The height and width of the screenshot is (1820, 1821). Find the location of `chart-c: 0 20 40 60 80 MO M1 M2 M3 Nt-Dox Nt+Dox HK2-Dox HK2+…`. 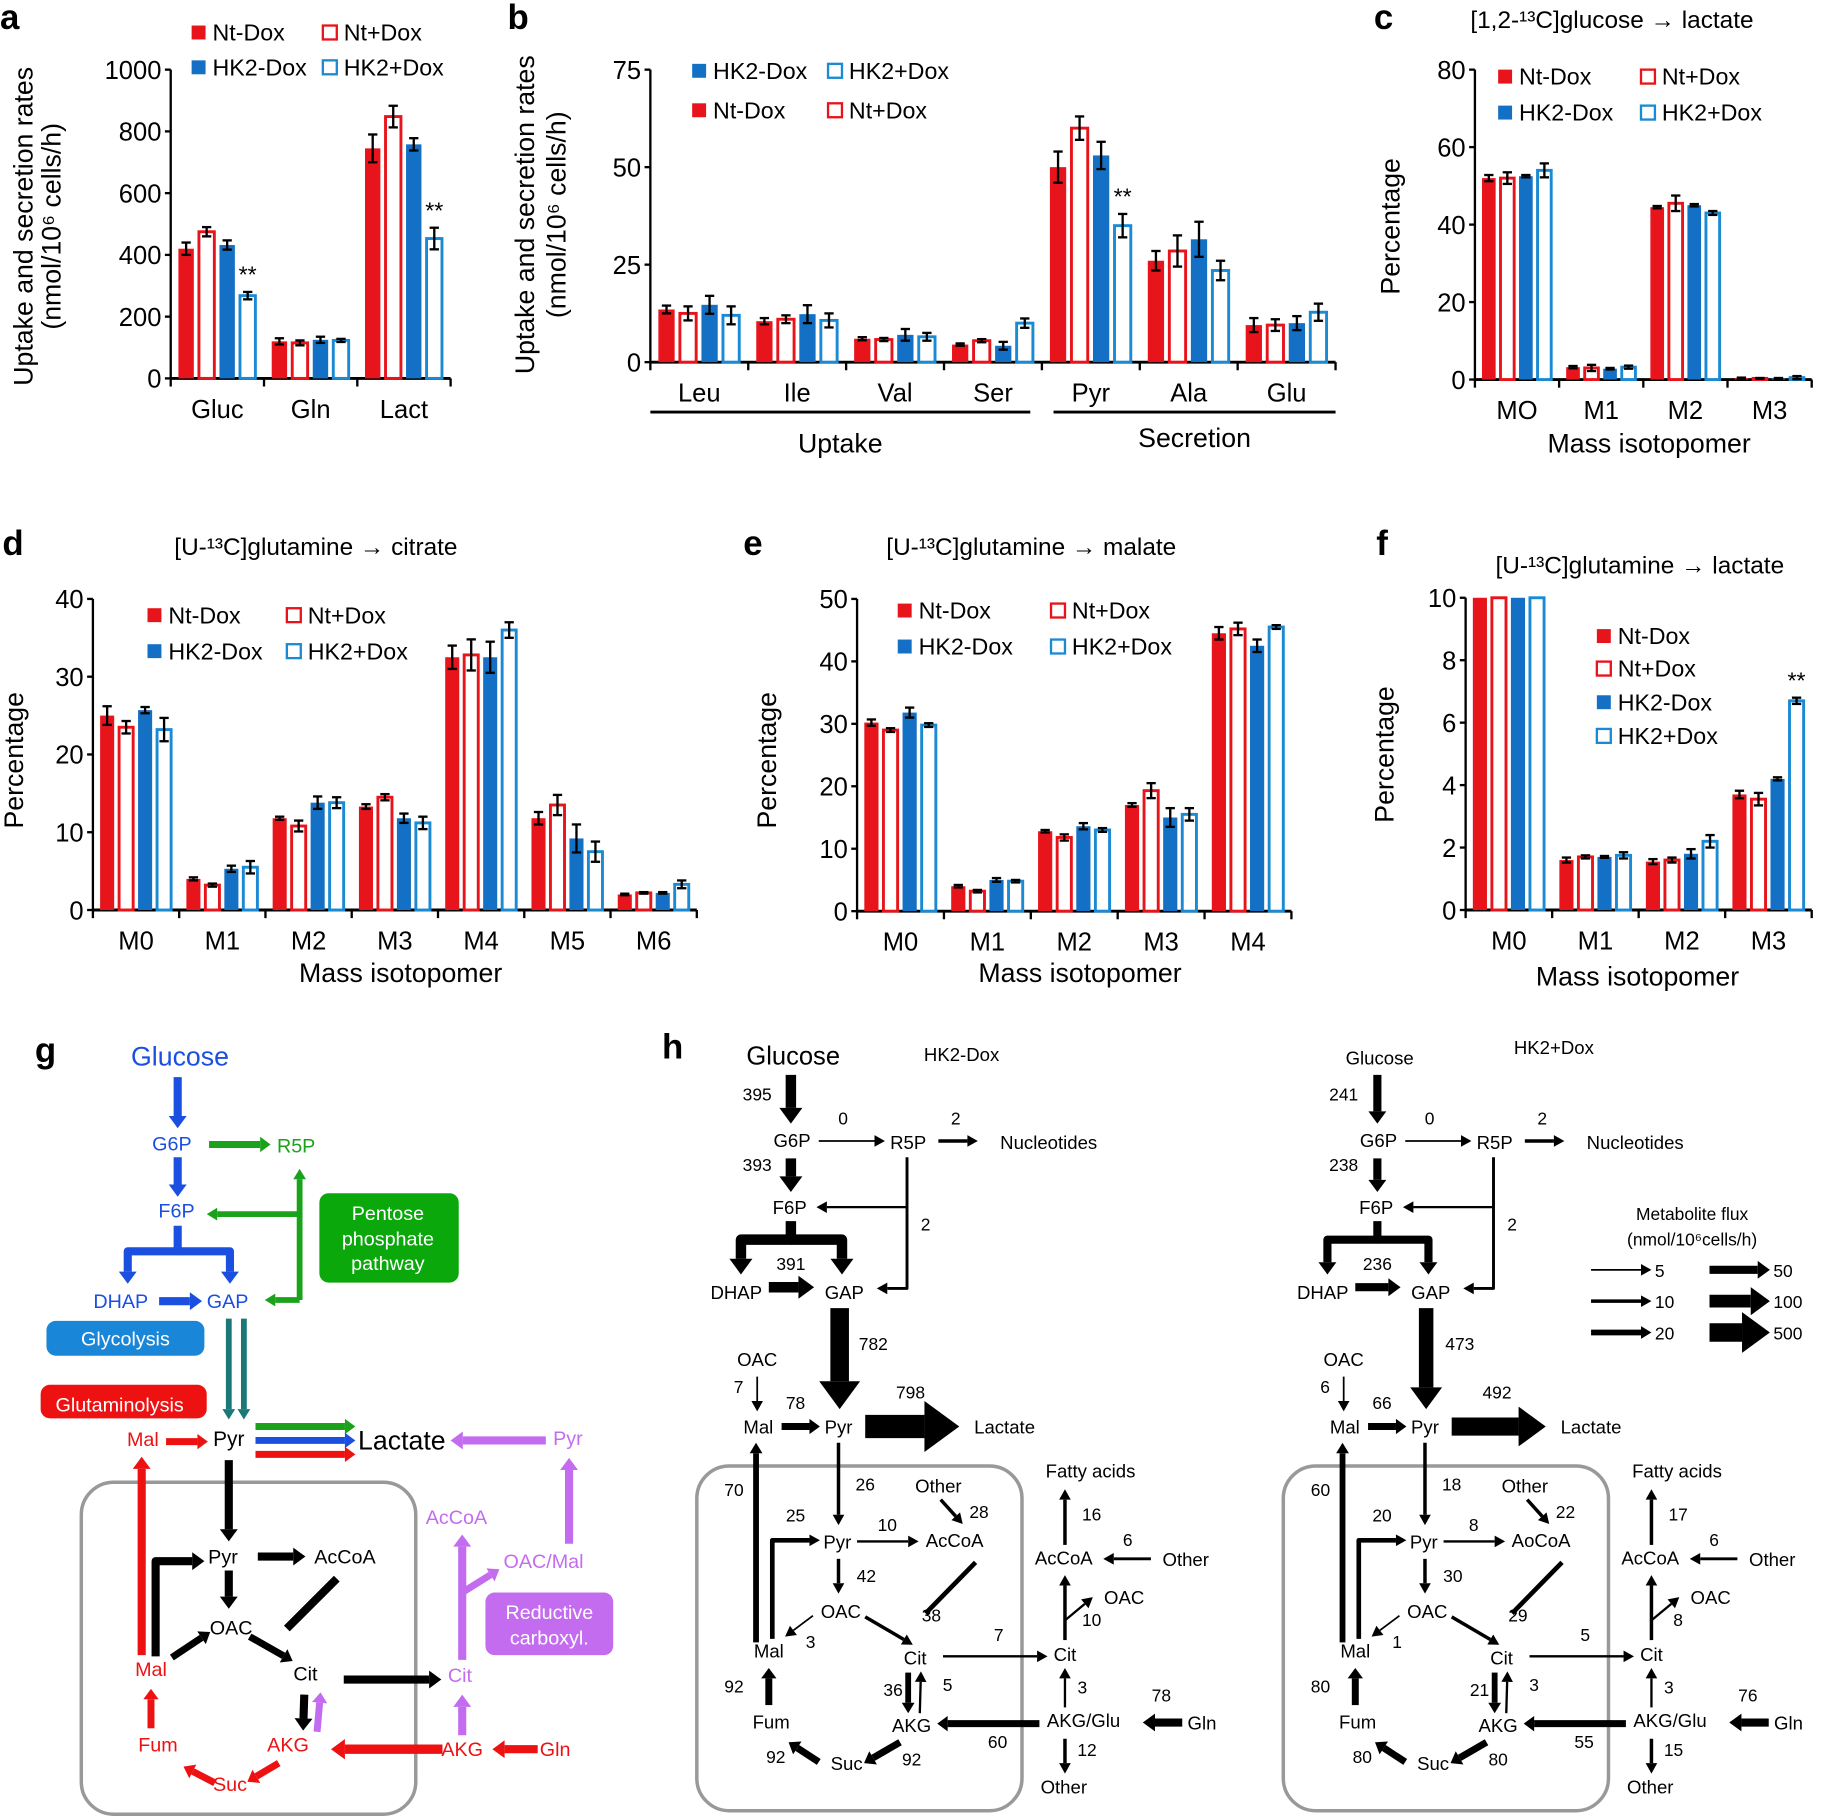

chart-c: 0 20 40 60 80 MO M1 M2 M3 Nt-Dox Nt+Dox HK2-Dox HK2+… is located at coordinates (1594, 233).